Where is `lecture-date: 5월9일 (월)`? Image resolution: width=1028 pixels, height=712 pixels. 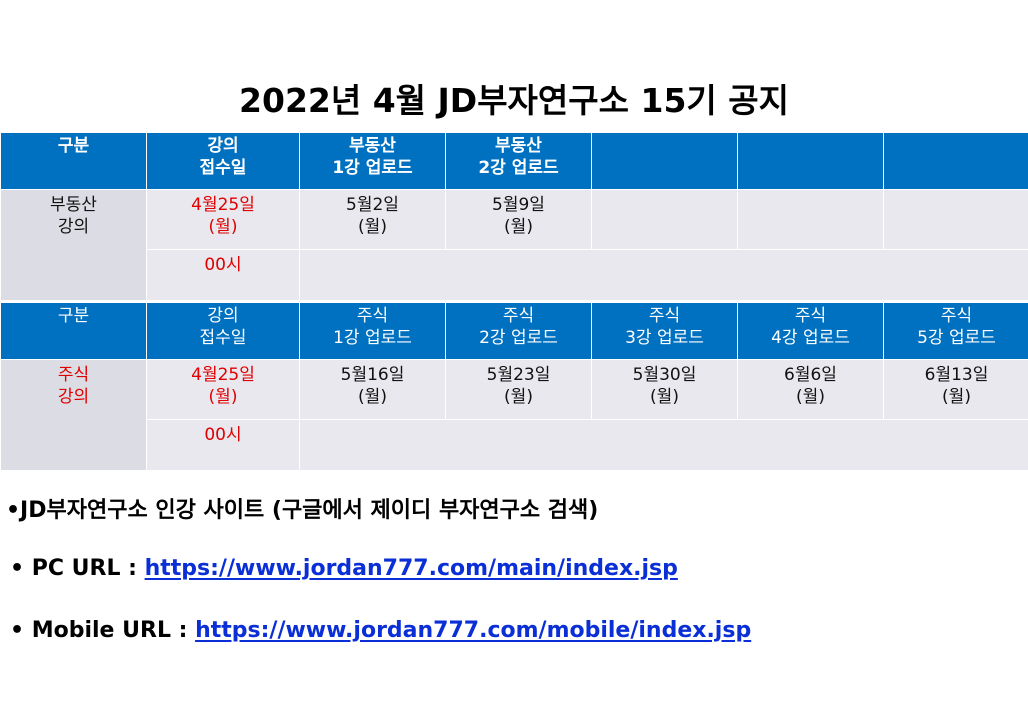
lecture-date: 5월9일 (월) is located at coordinates (518, 219).